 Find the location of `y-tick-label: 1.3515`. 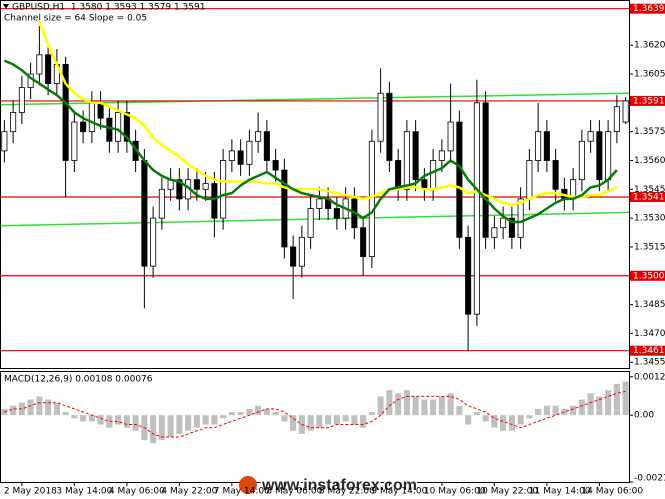

y-tick-label: 1.3515 is located at coordinates (649, 247).